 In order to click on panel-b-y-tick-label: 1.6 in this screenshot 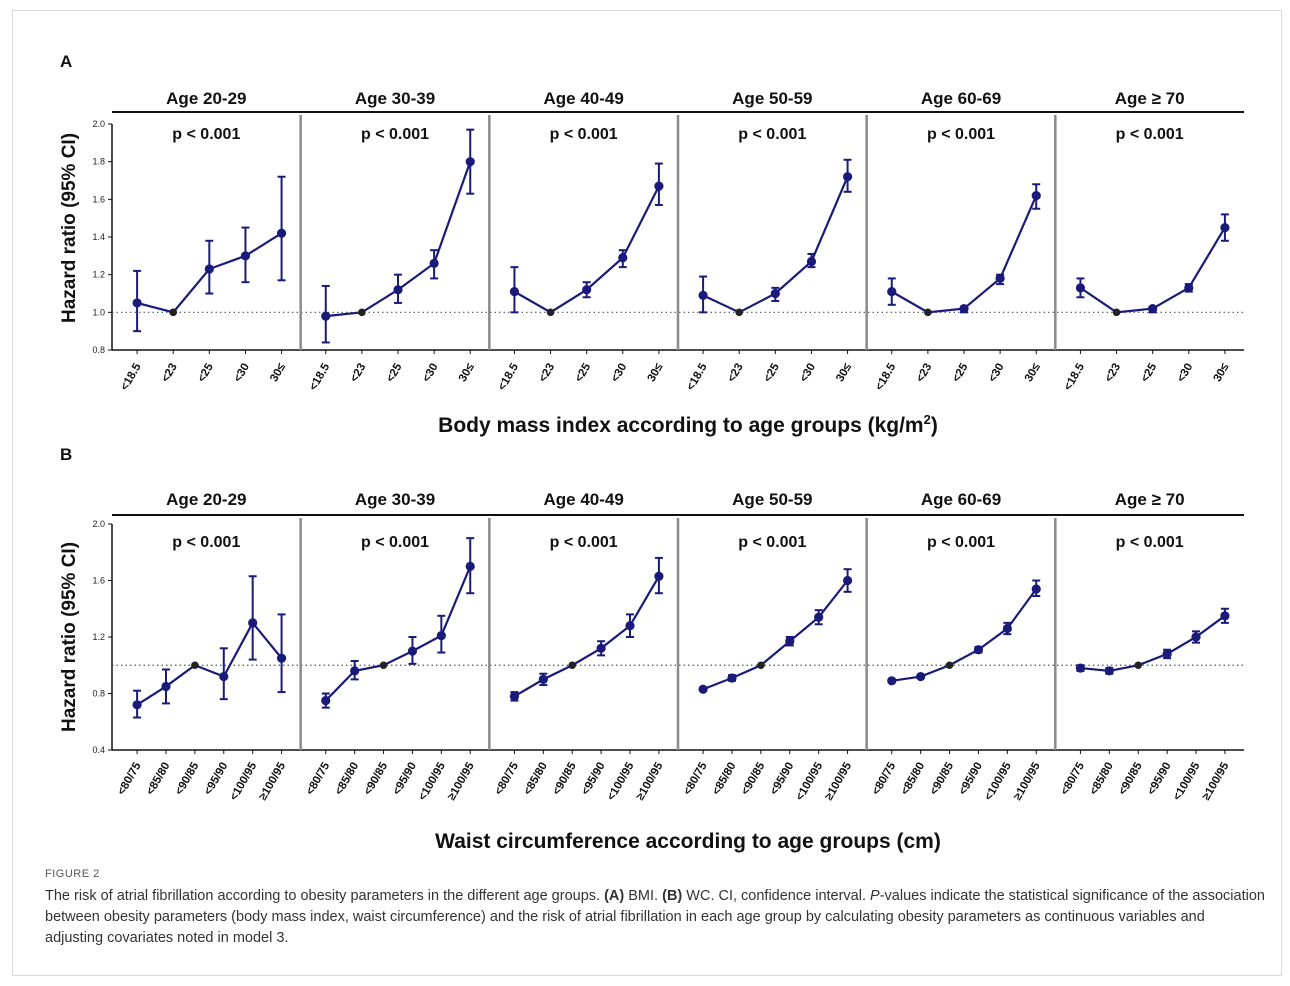, I will do `click(98, 581)`.